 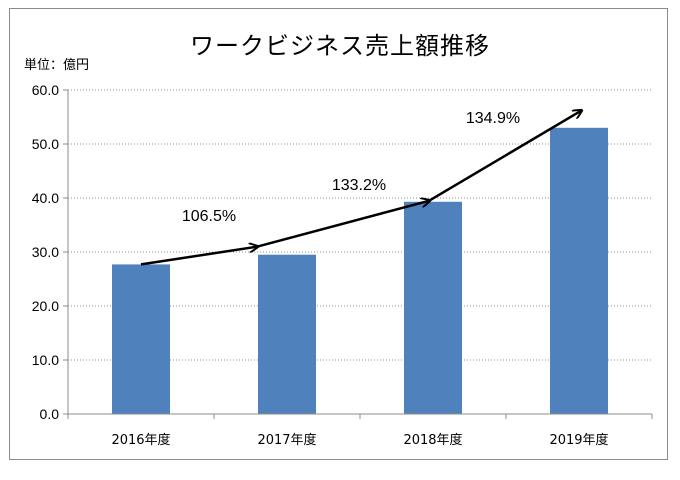 What do you see at coordinates (45, 144) in the screenshot?
I see `y-tick-label: 50.0` at bounding box center [45, 144].